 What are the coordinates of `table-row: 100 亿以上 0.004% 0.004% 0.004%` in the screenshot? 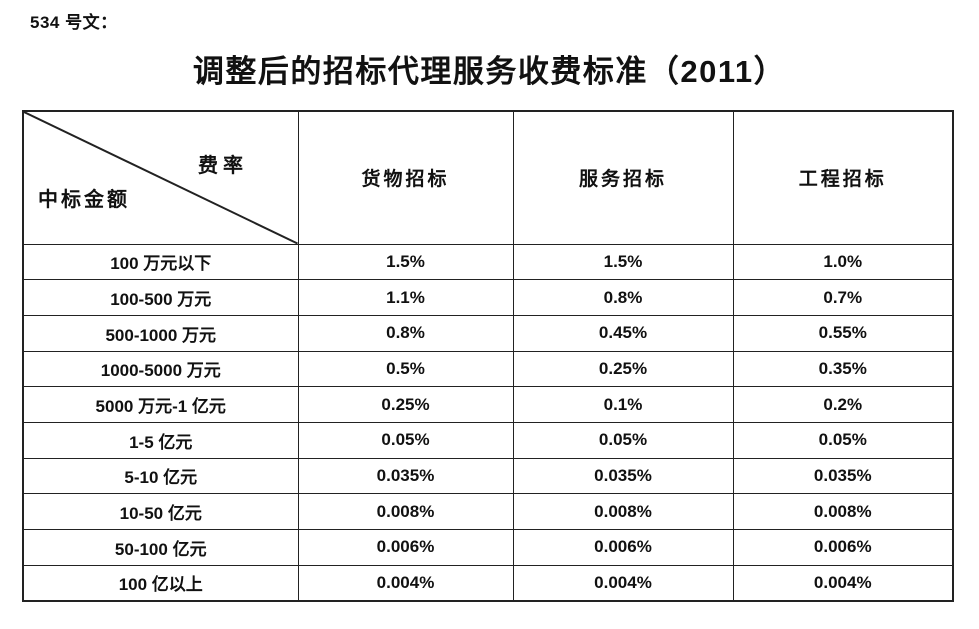 It's located at (488, 583).